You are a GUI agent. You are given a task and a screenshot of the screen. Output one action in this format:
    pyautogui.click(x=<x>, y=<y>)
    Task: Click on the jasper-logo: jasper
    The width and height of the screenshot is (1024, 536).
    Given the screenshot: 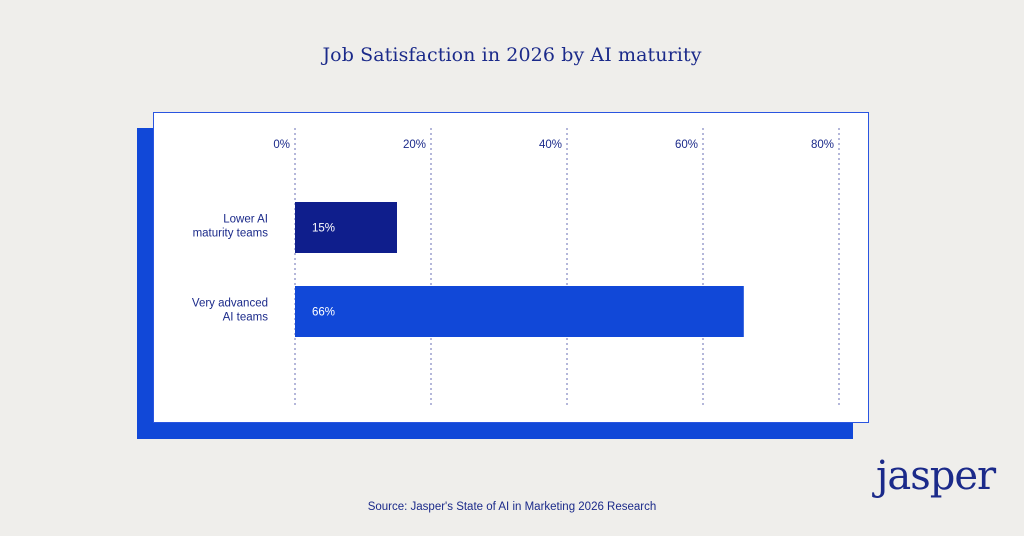 What is the action you would take?
    pyautogui.click(x=936, y=476)
    